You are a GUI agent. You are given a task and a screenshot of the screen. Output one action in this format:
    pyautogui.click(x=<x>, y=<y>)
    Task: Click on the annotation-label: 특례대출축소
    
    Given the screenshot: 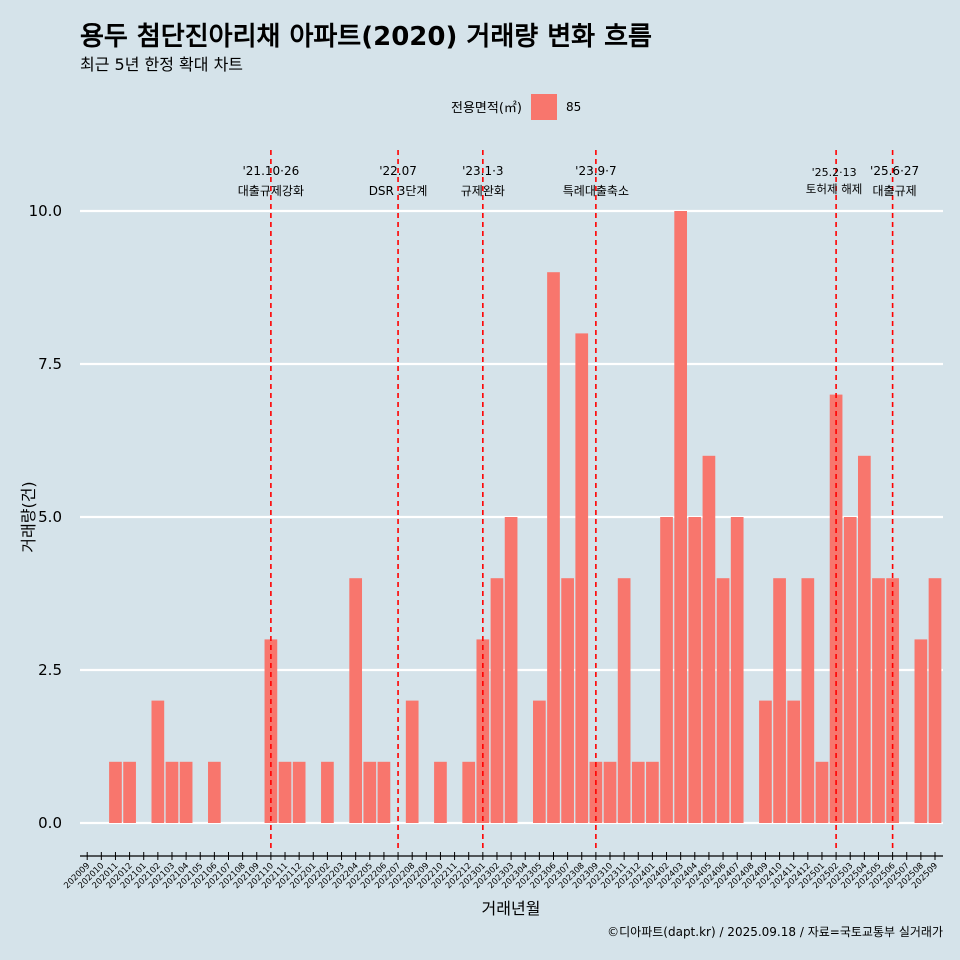 What is the action you would take?
    pyautogui.click(x=596, y=191)
    